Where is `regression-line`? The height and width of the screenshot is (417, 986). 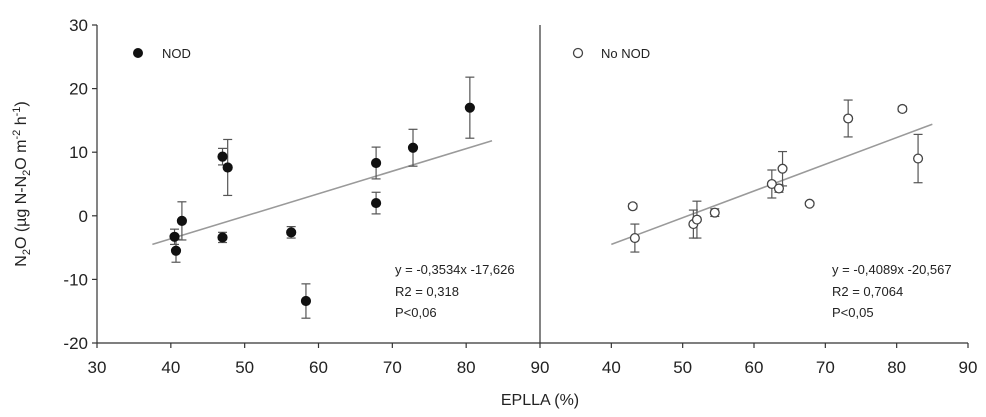 regression-line is located at coordinates (322, 192).